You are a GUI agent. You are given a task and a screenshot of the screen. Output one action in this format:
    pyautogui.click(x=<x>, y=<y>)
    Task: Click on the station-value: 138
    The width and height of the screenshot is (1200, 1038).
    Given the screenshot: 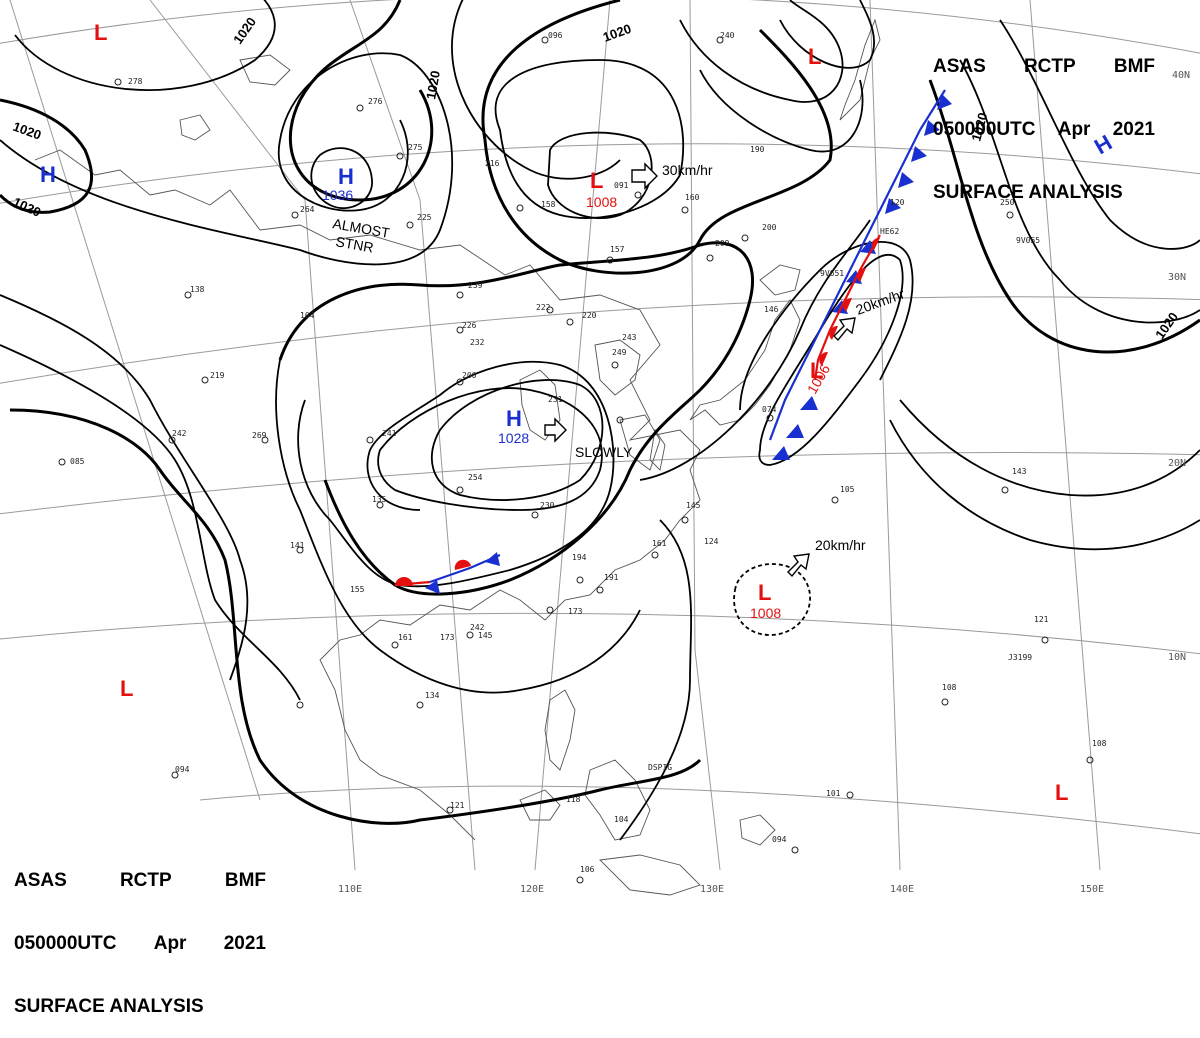 What is the action you would take?
    pyautogui.click(x=197, y=289)
    